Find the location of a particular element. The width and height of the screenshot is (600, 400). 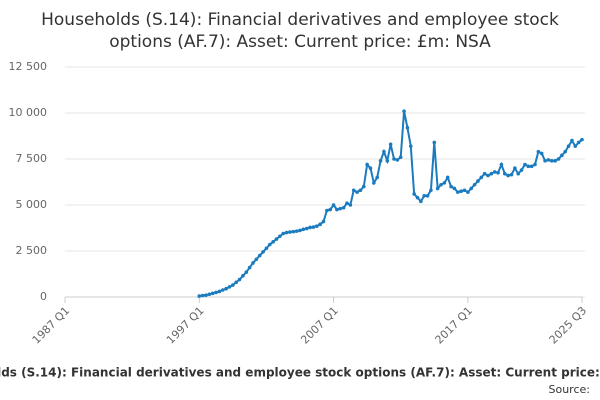

y-tick-label: 0 is located at coordinates (43, 296).